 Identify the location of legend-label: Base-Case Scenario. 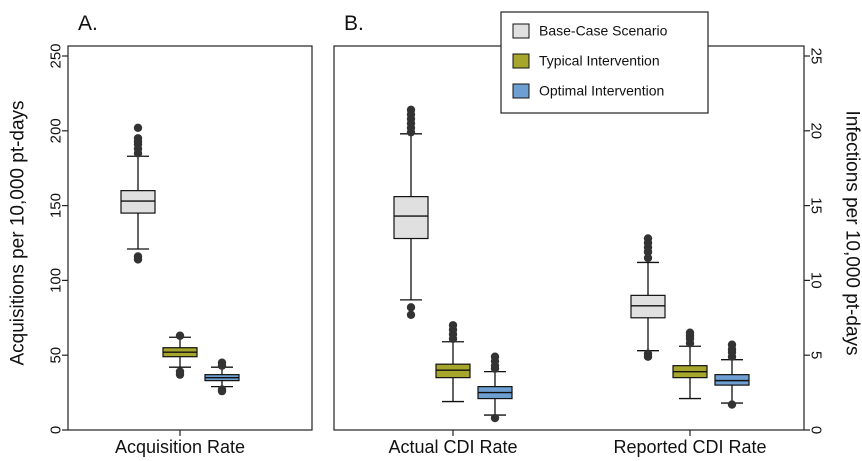
(603, 31).